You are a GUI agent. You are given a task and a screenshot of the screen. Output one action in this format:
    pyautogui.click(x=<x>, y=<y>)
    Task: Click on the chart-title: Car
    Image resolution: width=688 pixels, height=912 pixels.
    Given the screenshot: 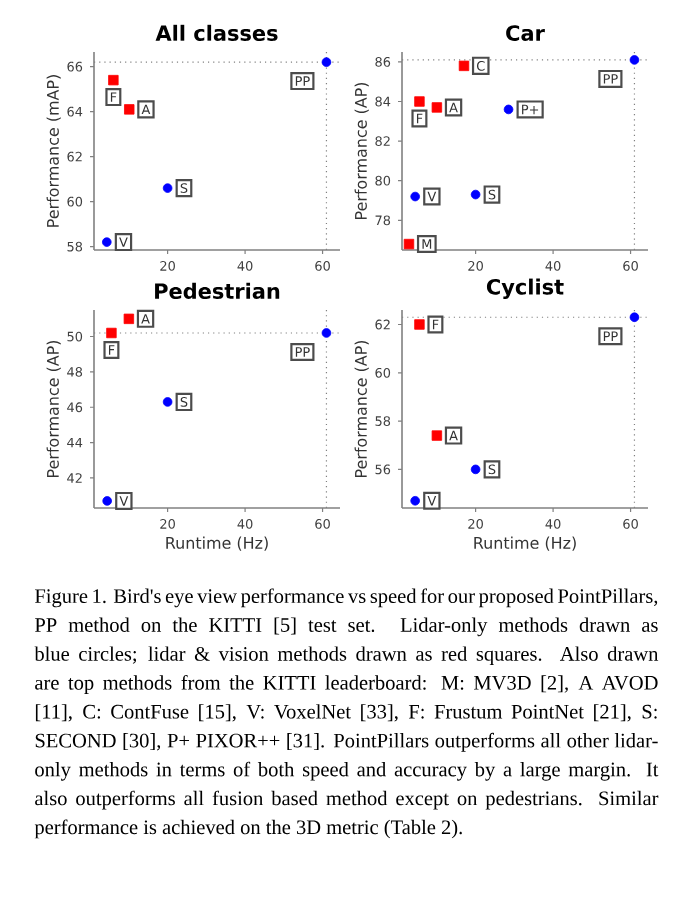 What is the action you would take?
    pyautogui.click(x=525, y=33)
    